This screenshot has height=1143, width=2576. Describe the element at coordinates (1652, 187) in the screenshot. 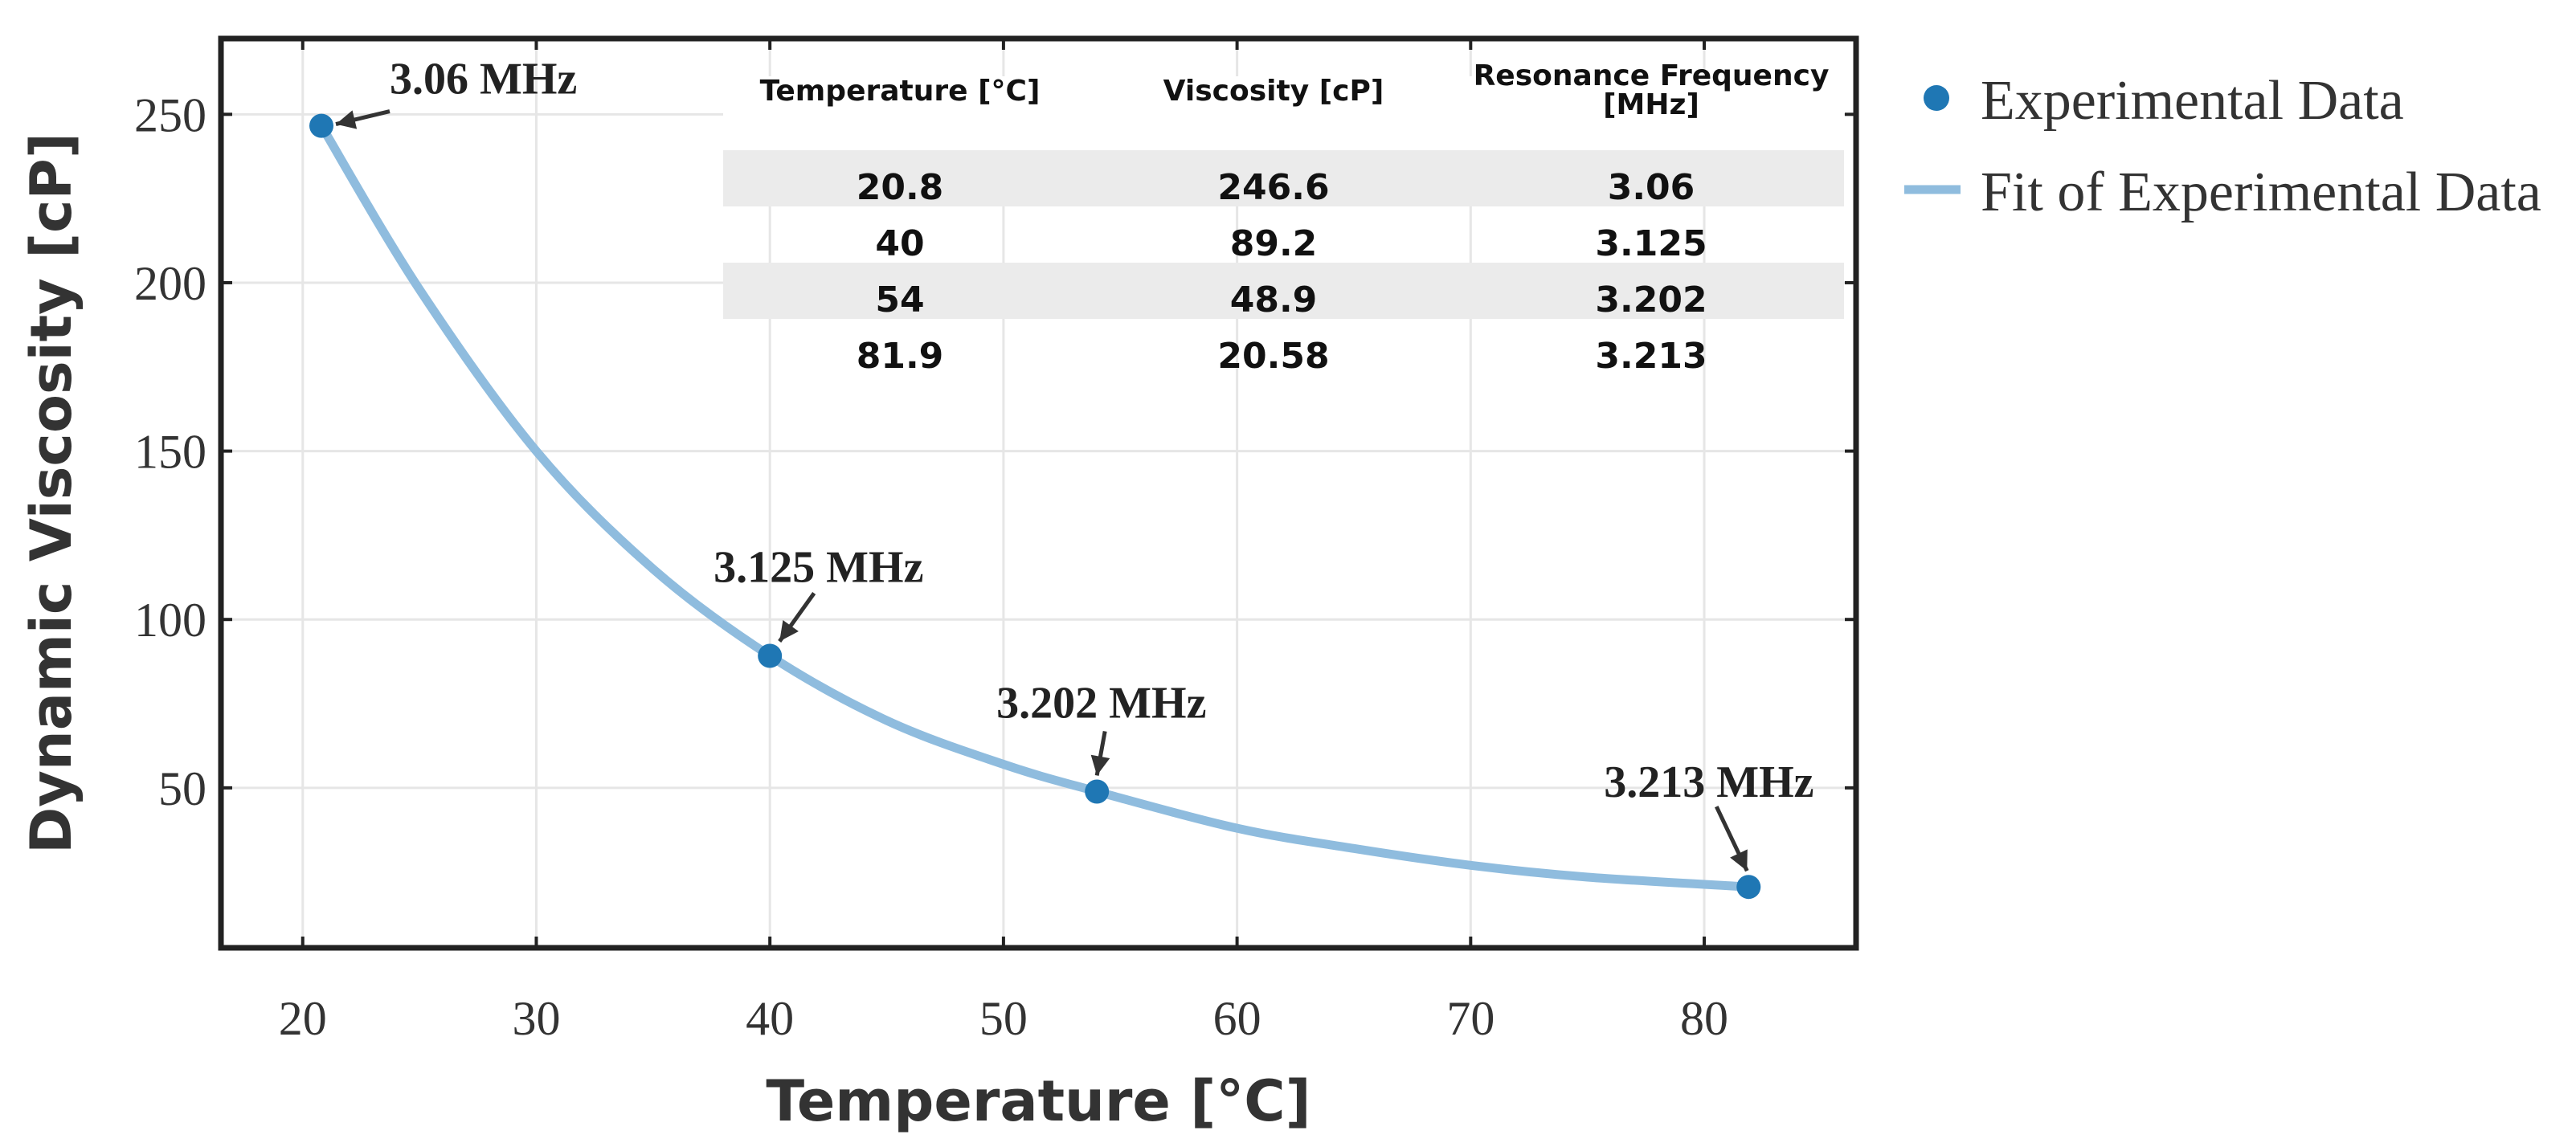

I see `table-cell: 3.06` at that location.